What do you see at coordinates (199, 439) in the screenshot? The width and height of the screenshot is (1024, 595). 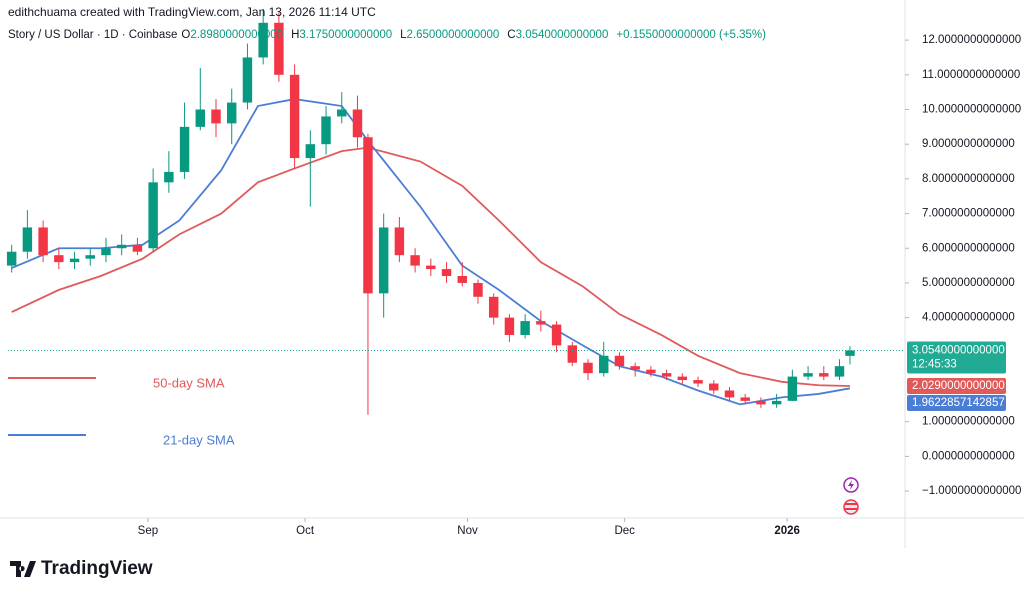 I see `legend-label: 21-day SMA` at bounding box center [199, 439].